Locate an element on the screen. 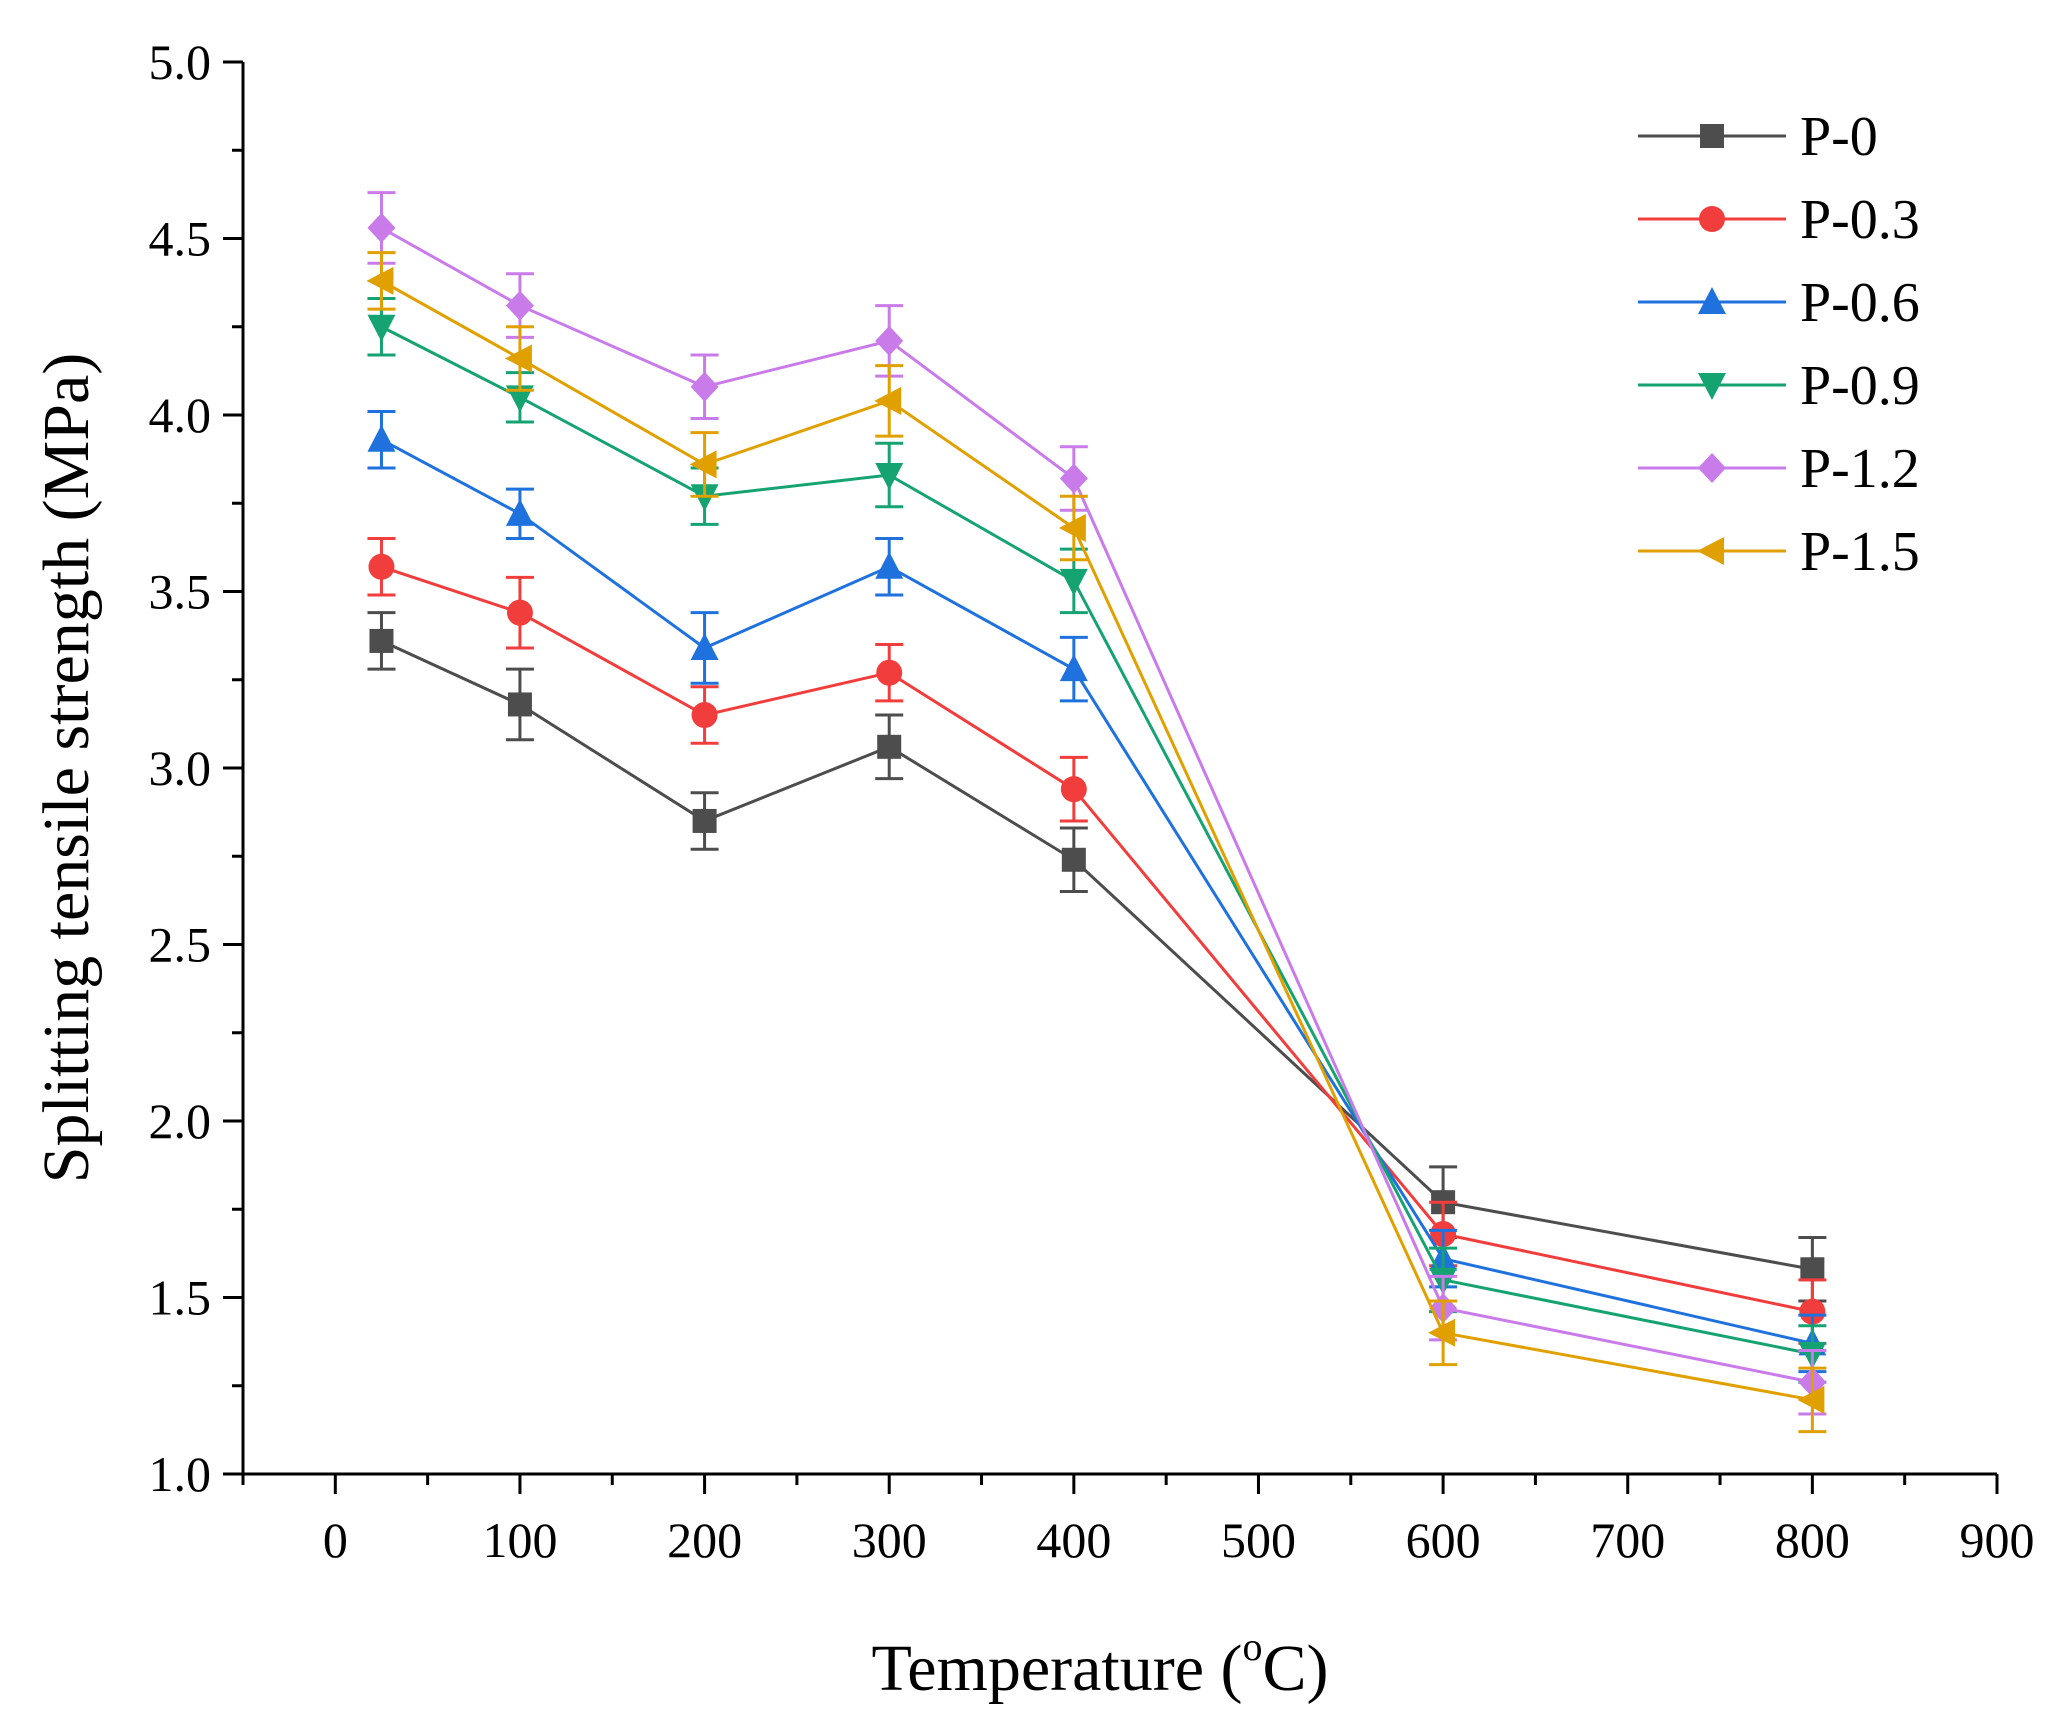 This screenshot has width=2050, height=1709. legend-item-P-0.9: P-0.9 is located at coordinates (1779, 386).